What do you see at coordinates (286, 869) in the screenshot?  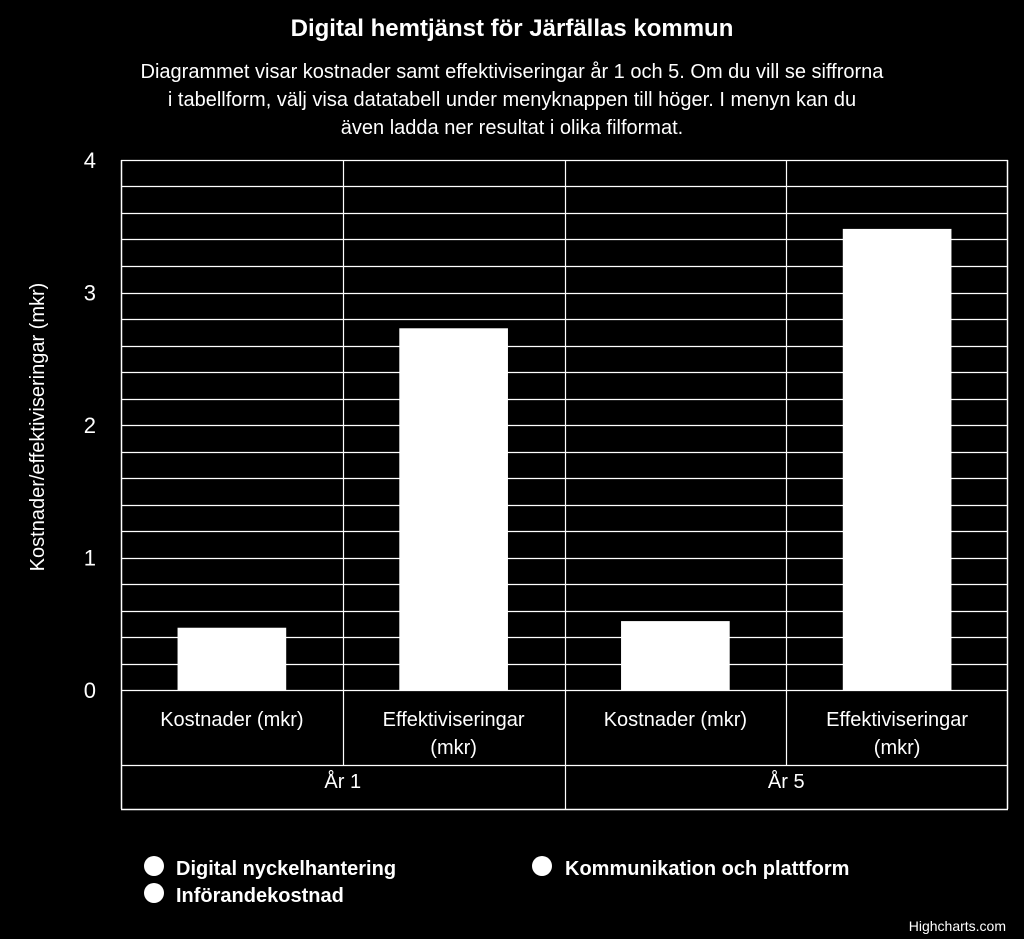 I see `legend-label: Digital nyckelhantering` at bounding box center [286, 869].